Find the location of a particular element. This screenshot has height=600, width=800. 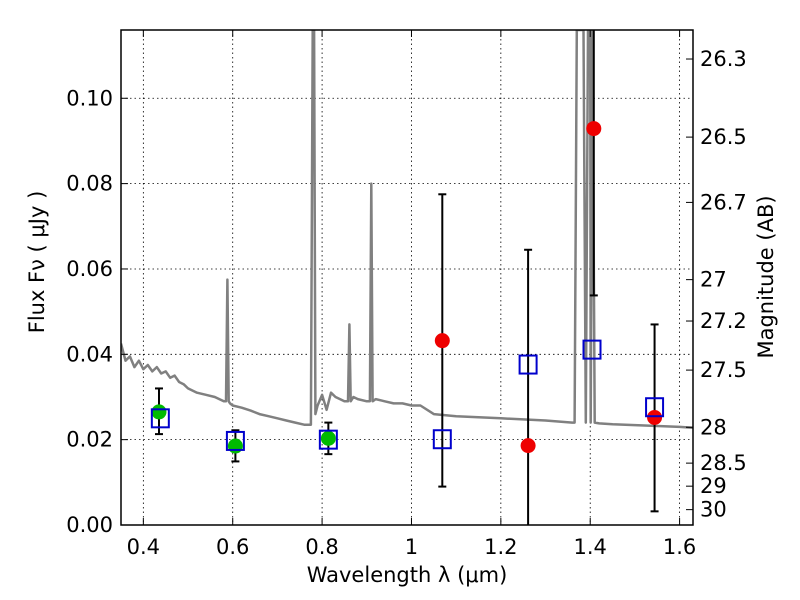

x-tick-label: 0.6 is located at coordinates (232, 547).